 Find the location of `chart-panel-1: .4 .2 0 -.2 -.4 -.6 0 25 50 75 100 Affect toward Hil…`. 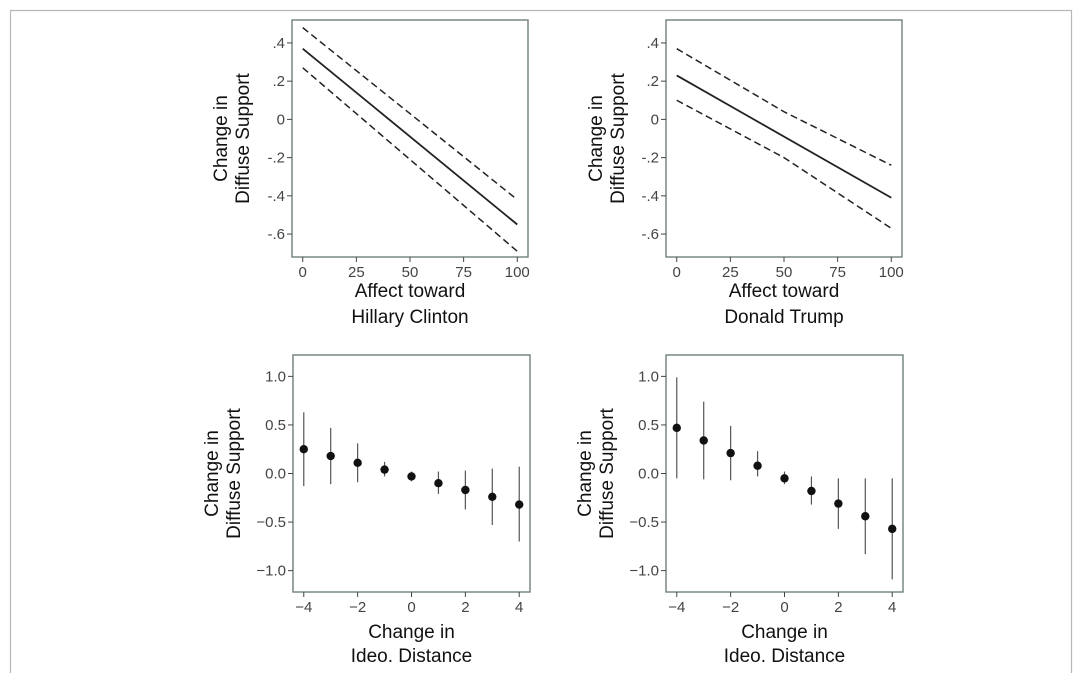

chart-panel-1: .4 .2 0 -.2 -.4 -.6 0 25 50 75 100 Affect toward Hil… is located at coordinates (370, 173).